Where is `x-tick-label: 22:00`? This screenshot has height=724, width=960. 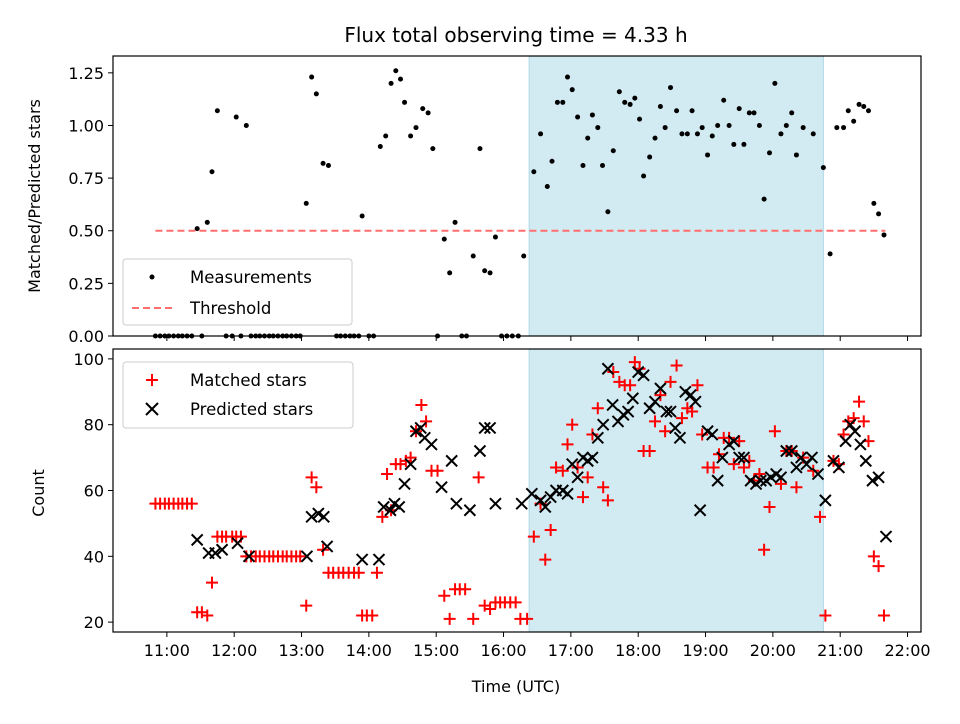 x-tick-label: 22:00 is located at coordinates (907, 650).